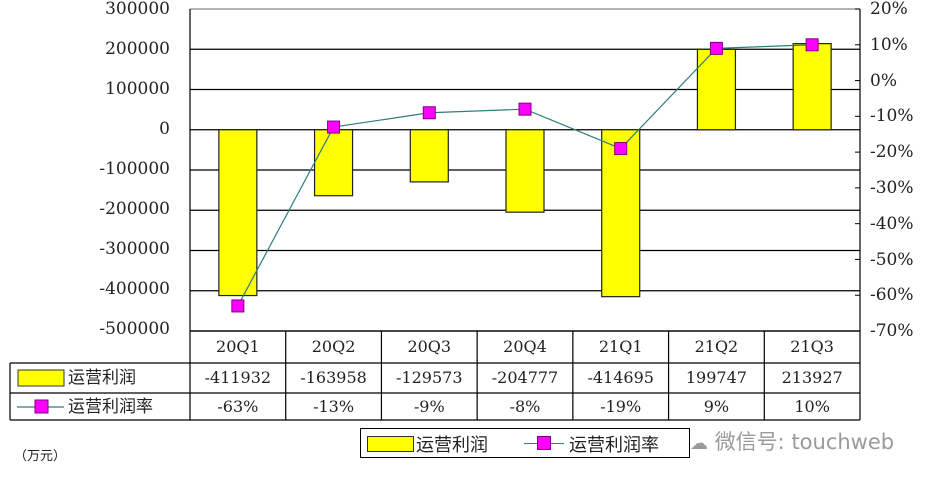 The image size is (938, 483). I want to click on table-cell: -13%, so click(334, 406).